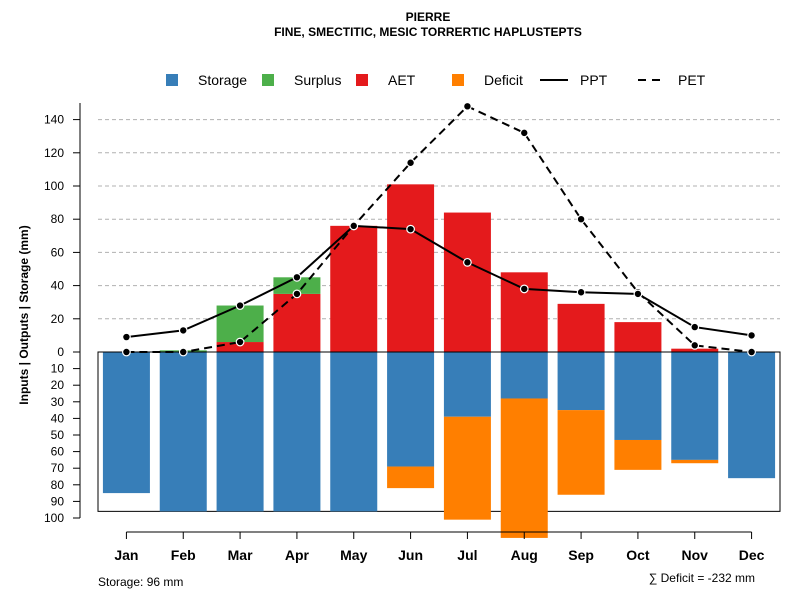 The image size is (800, 605). Describe the element at coordinates (702, 578) in the screenshot. I see `deficit-note: ∑ Deficit = -232 mm` at that location.